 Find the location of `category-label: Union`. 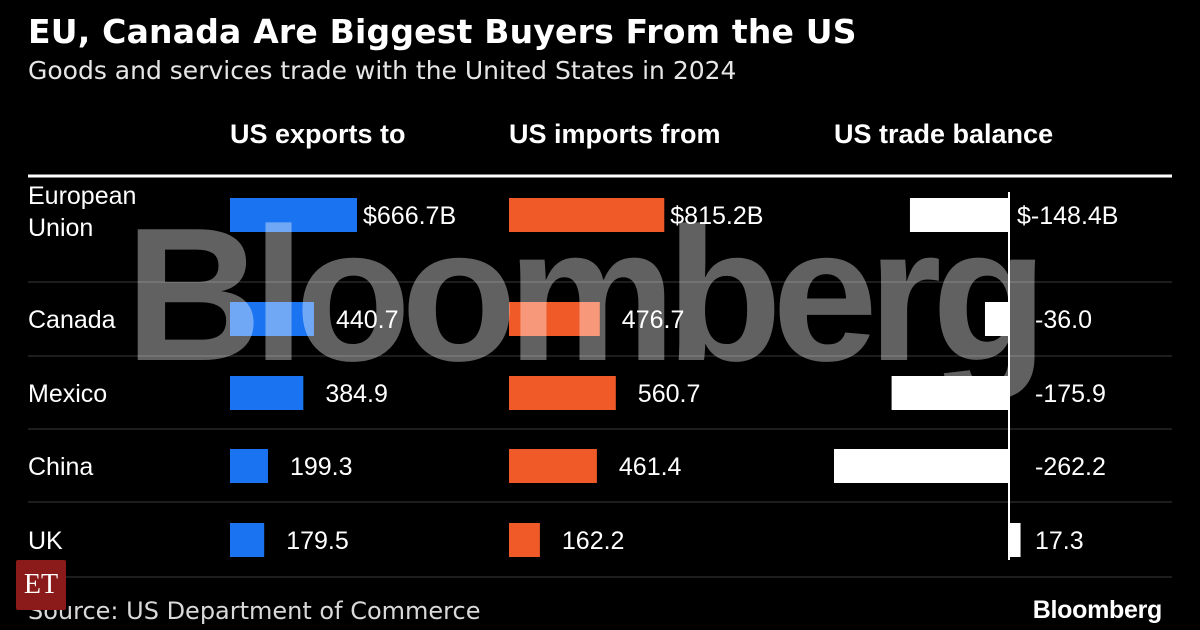

category-label: Union is located at coordinates (60, 228).